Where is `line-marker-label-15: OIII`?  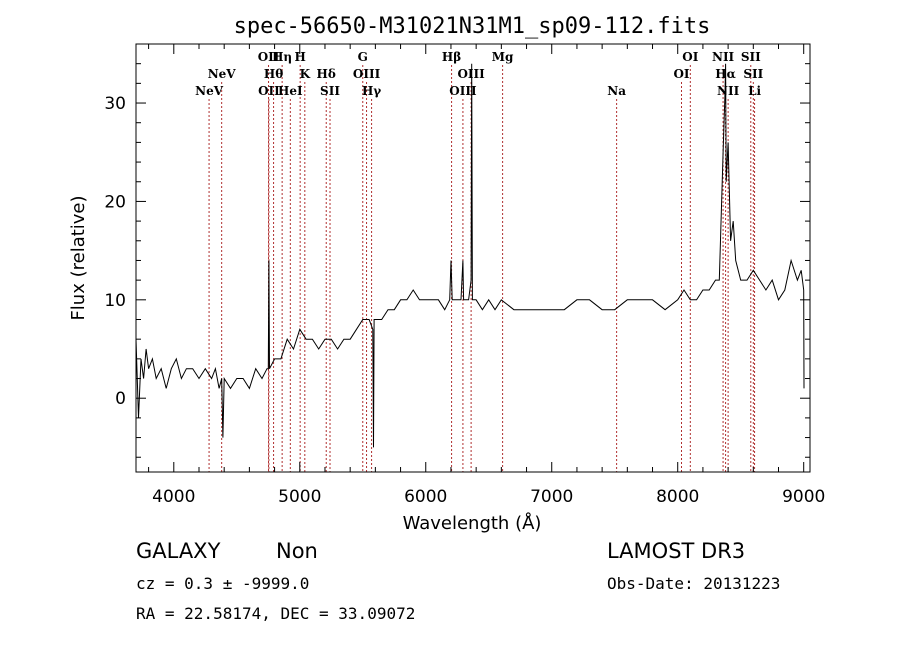
line-marker-label-15: OIII is located at coordinates (463, 91).